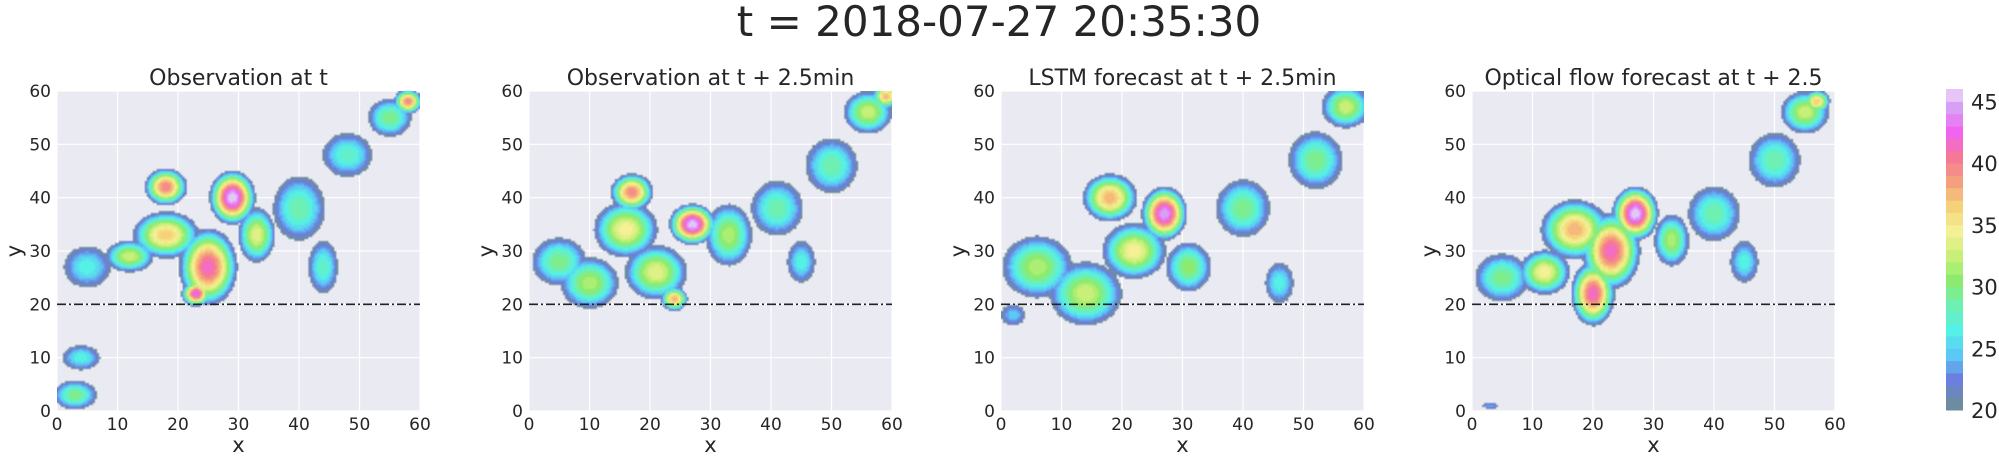  What do you see at coordinates (1984, 102) in the screenshot?
I see `colorbar-tick-label: 45` at bounding box center [1984, 102].